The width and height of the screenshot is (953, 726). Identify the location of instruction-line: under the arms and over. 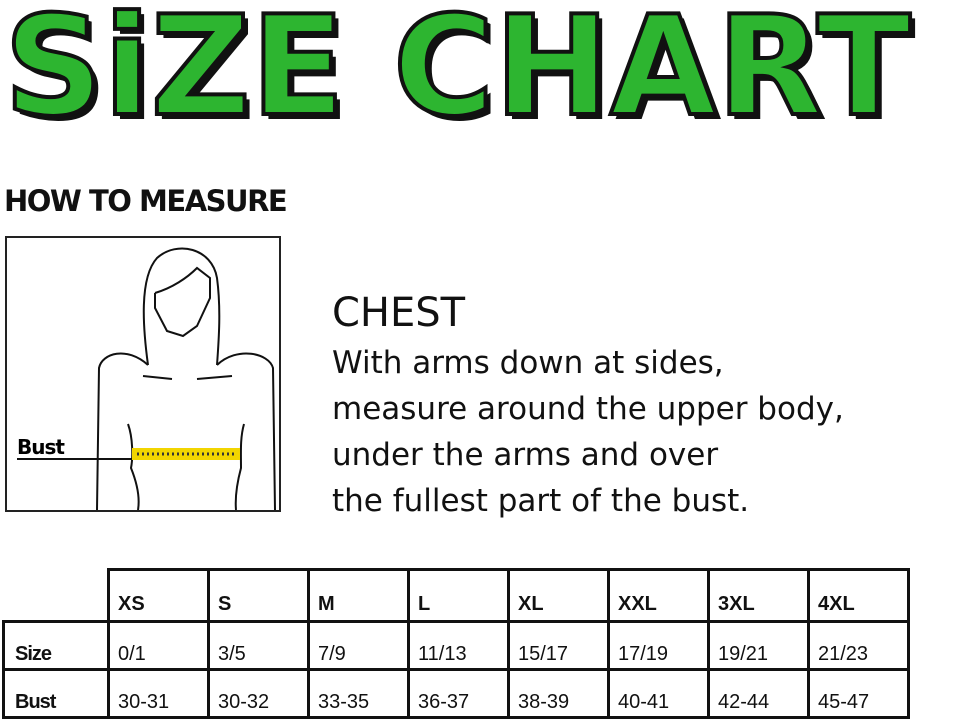
(525, 455).